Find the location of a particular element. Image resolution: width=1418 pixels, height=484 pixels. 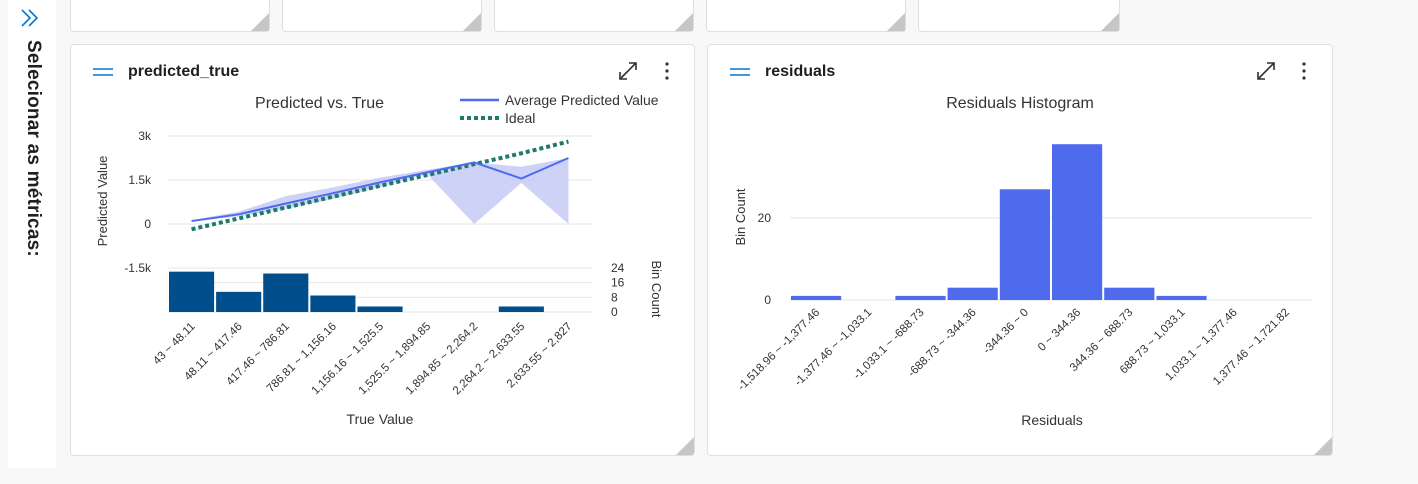

ideal-line is located at coordinates (380, 185).